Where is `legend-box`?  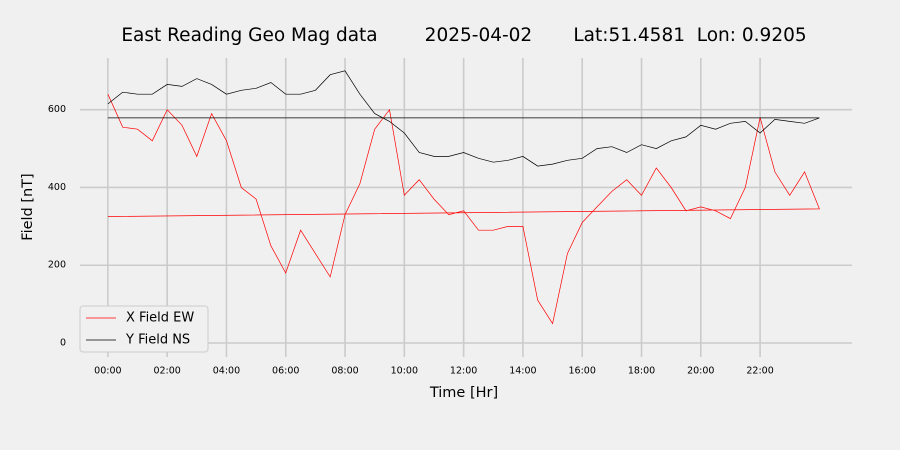 legend-box is located at coordinates (144, 329).